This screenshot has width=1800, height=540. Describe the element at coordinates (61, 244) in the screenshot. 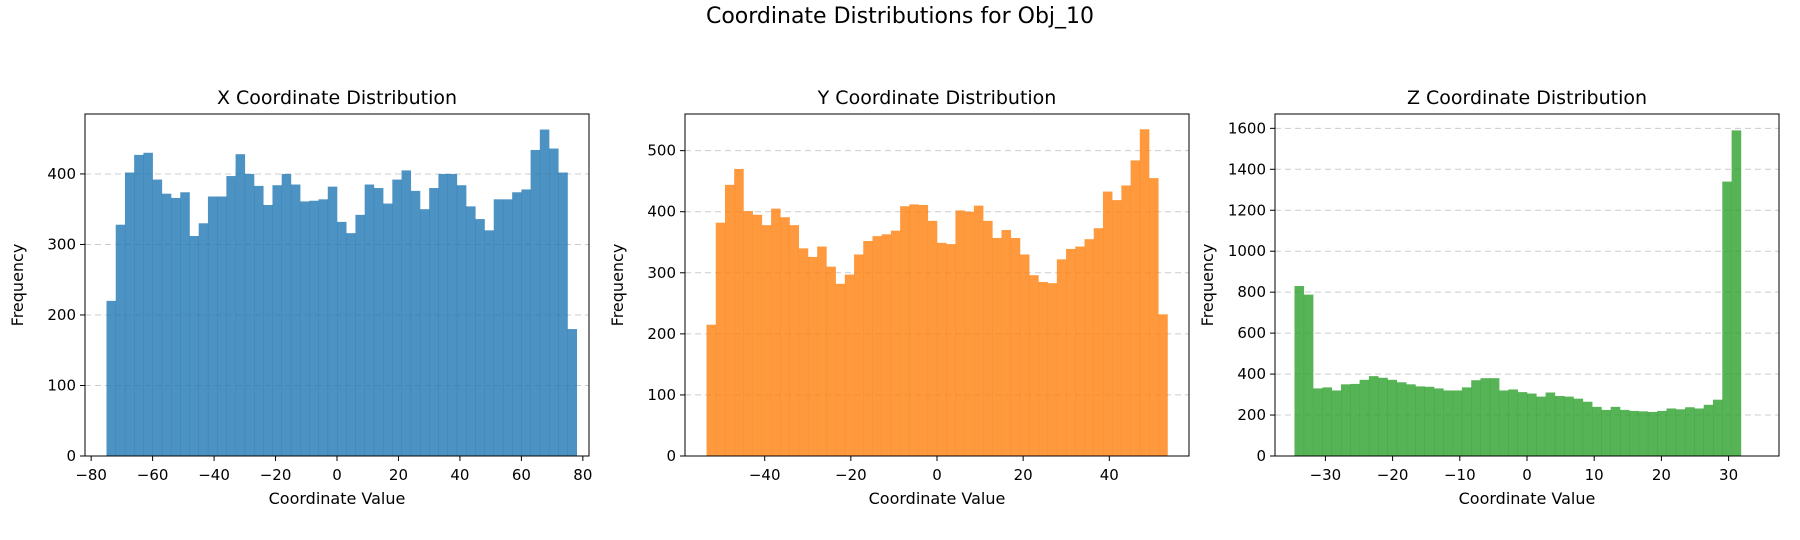

I see `y-tick-label: 300` at that location.